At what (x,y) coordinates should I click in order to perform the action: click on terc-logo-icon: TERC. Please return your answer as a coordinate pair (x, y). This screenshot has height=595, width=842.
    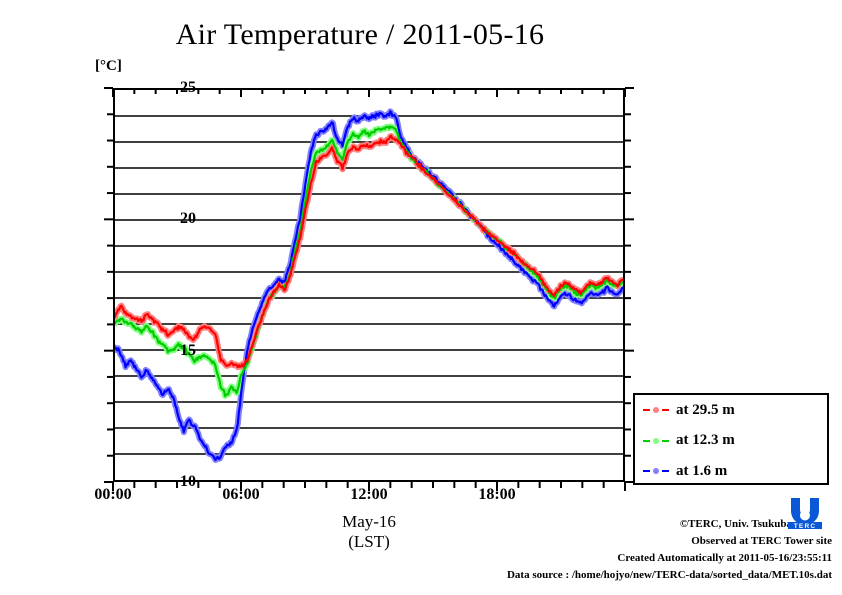
    Looking at the image, I should click on (805, 513).